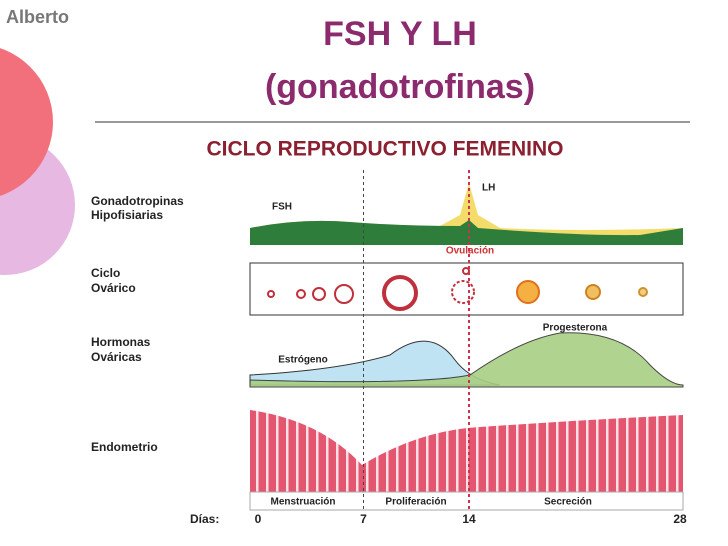 The width and height of the screenshot is (728, 546). What do you see at coordinates (127, 215) in the screenshot?
I see `row-label: Hipofisiarias` at bounding box center [127, 215].